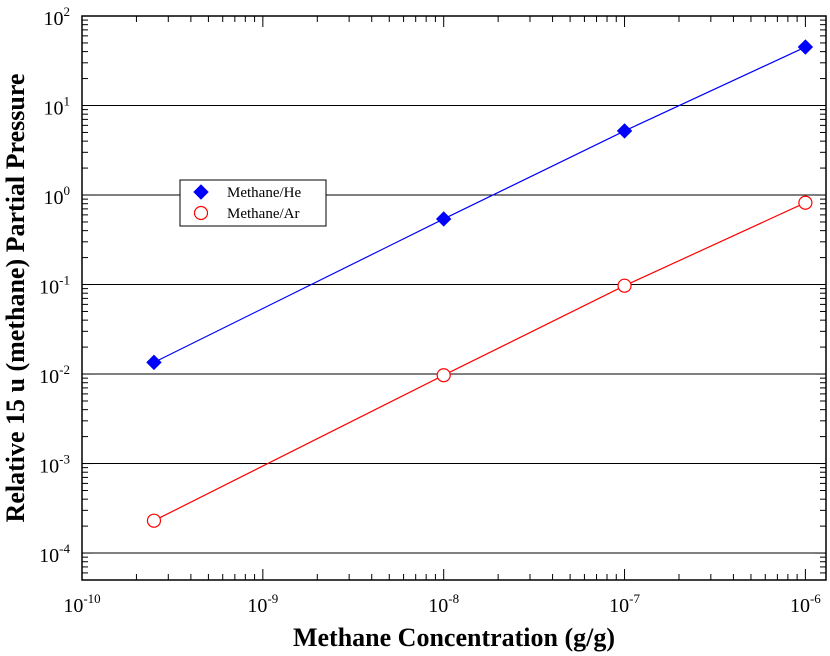 The image size is (830, 656). Describe the element at coordinates (253, 203) in the screenshot. I see `legend: Methane/He Methane/Ar` at that location.